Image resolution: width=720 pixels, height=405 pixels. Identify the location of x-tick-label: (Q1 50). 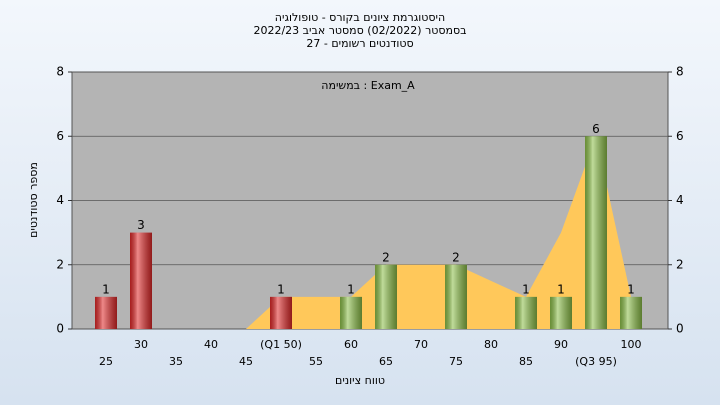
(281, 344).